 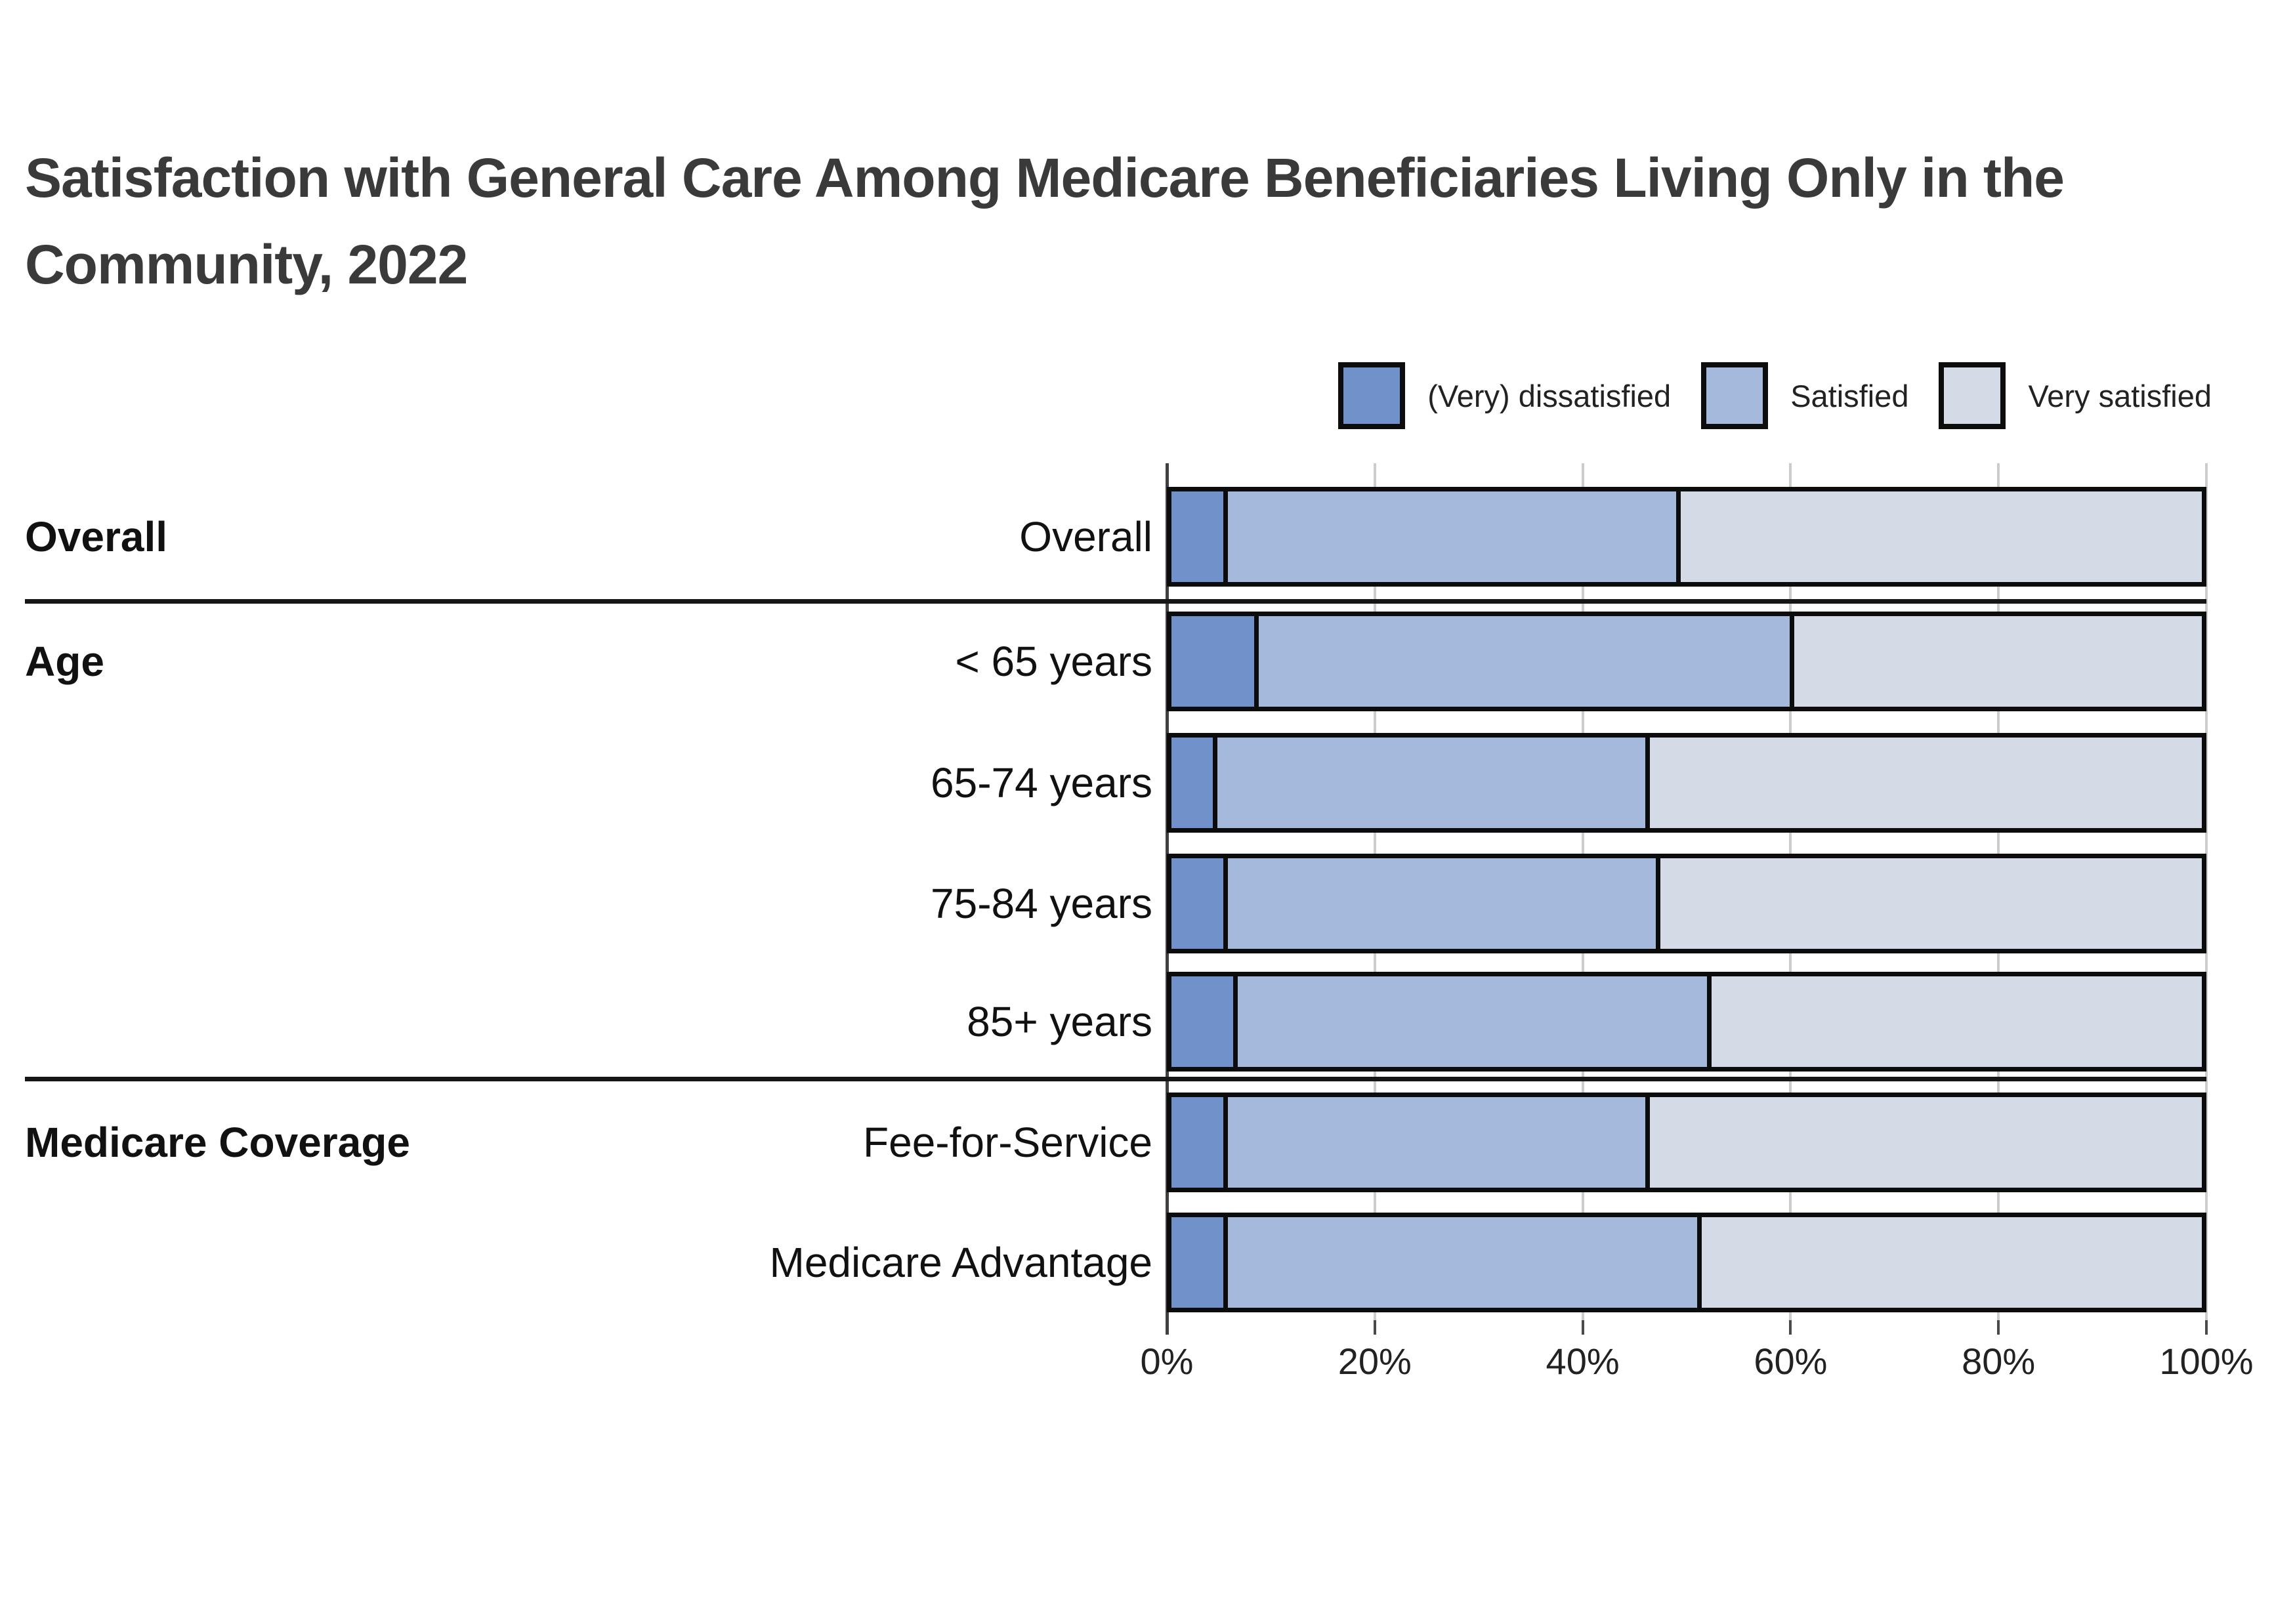 I want to click on segment-very-dissatisfied-overall, so click(x=1197, y=536).